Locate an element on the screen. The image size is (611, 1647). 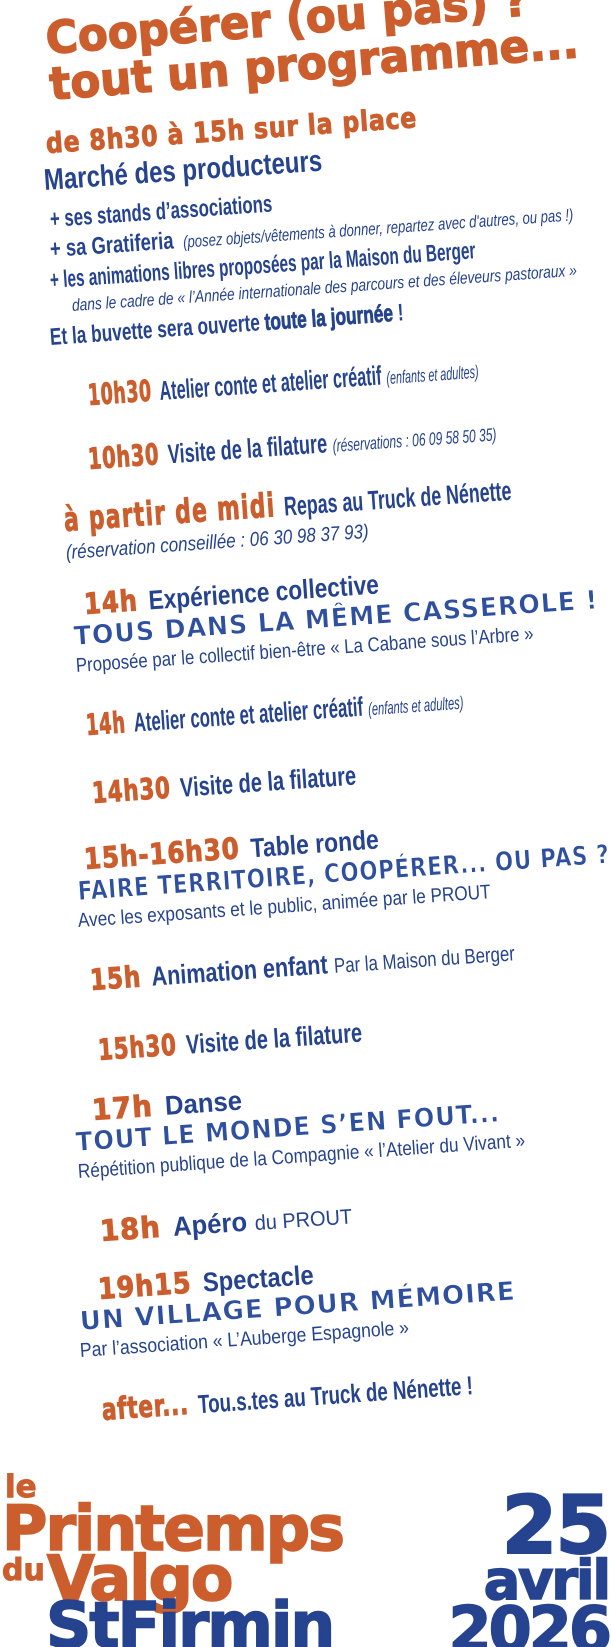
schedule-item: 18h Apéro du PROUT is located at coordinates (342, 1214).